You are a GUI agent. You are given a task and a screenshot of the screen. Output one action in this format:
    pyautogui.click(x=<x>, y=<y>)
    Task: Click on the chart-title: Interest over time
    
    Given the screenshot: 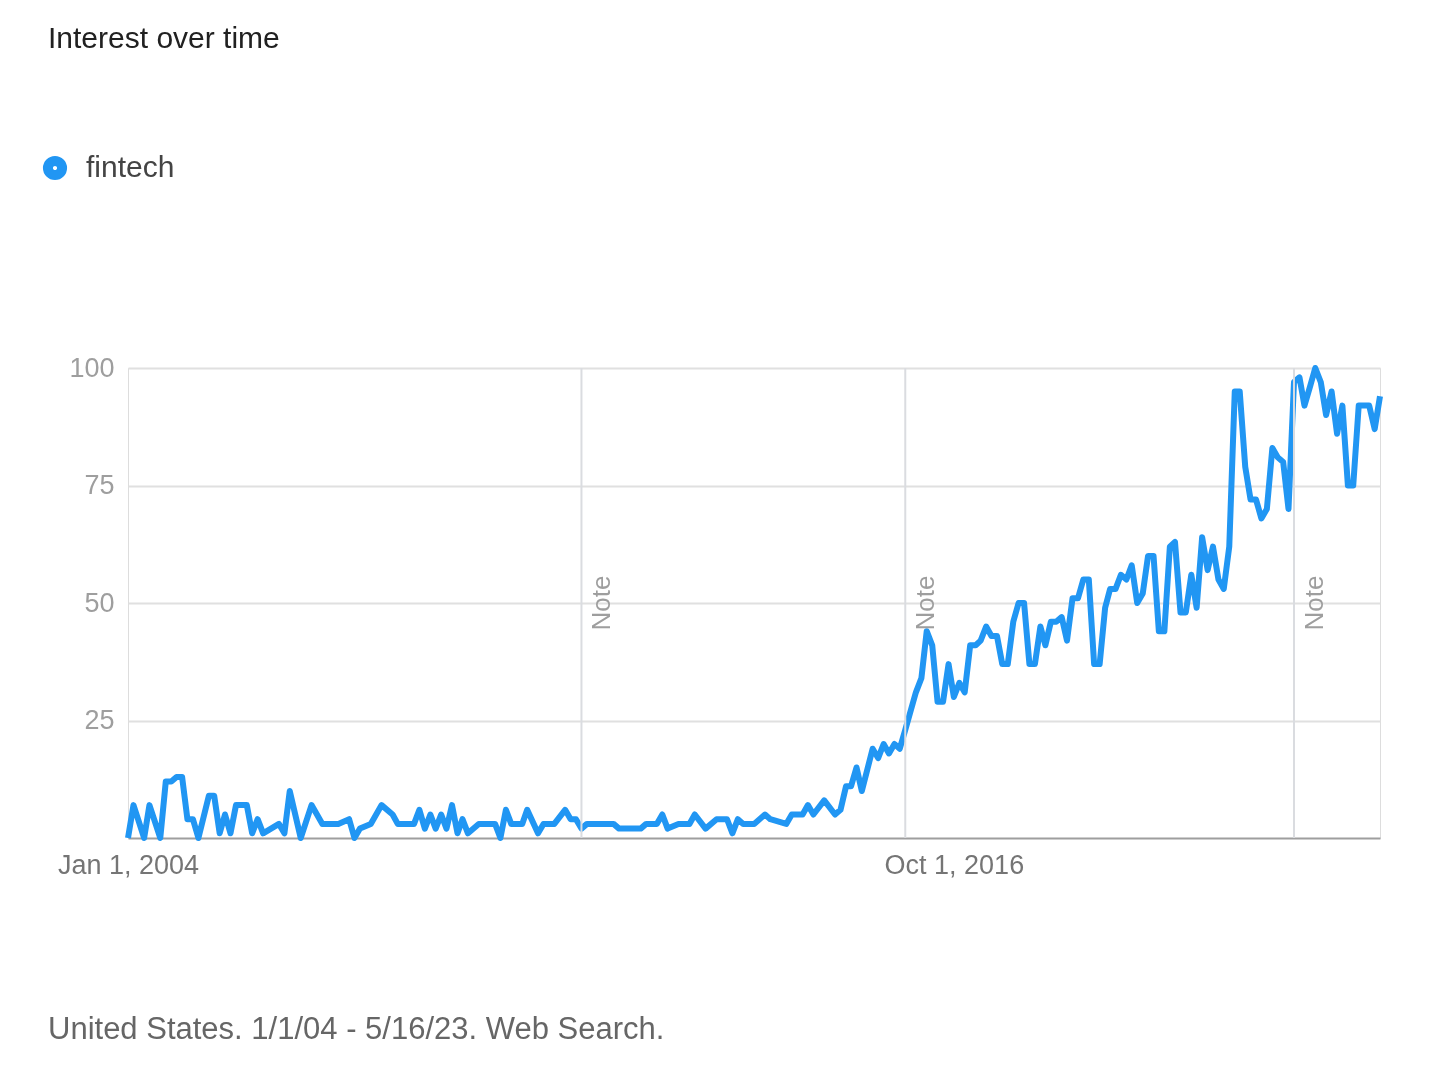 What is the action you would take?
    pyautogui.click(x=164, y=37)
    